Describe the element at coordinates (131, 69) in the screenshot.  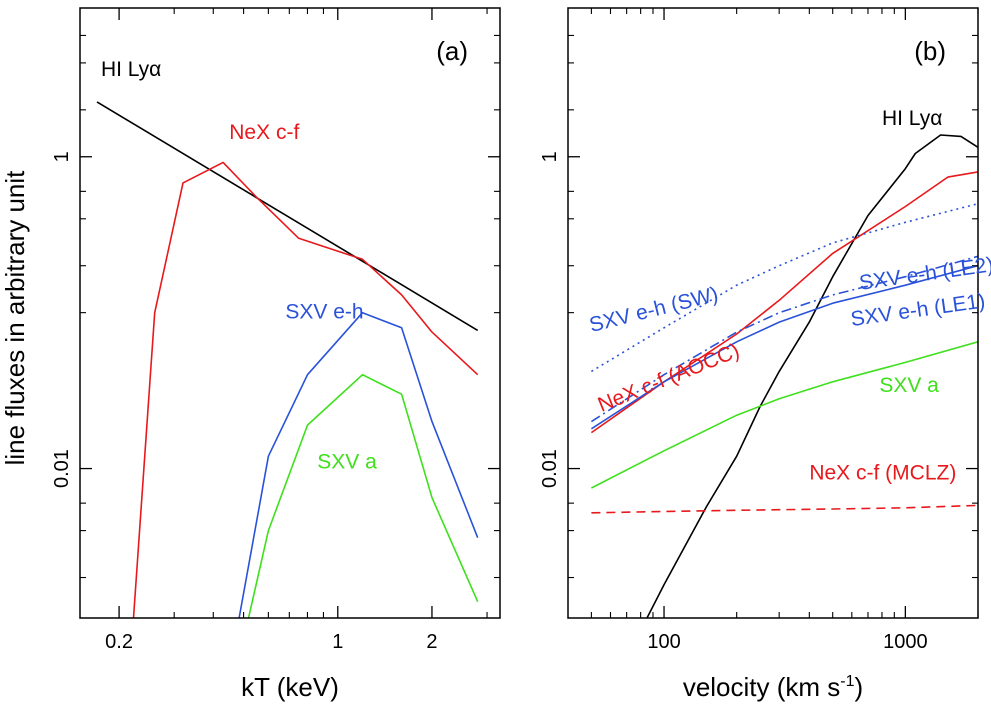
I see `p1-annotation-0: HI Lyα` at that location.